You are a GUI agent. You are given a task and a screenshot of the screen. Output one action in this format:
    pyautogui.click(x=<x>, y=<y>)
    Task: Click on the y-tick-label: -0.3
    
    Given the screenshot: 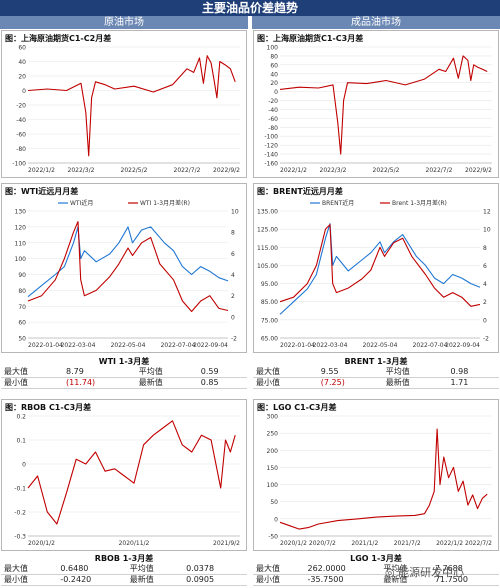 What is the action you would take?
    pyautogui.click(x=20, y=537)
    